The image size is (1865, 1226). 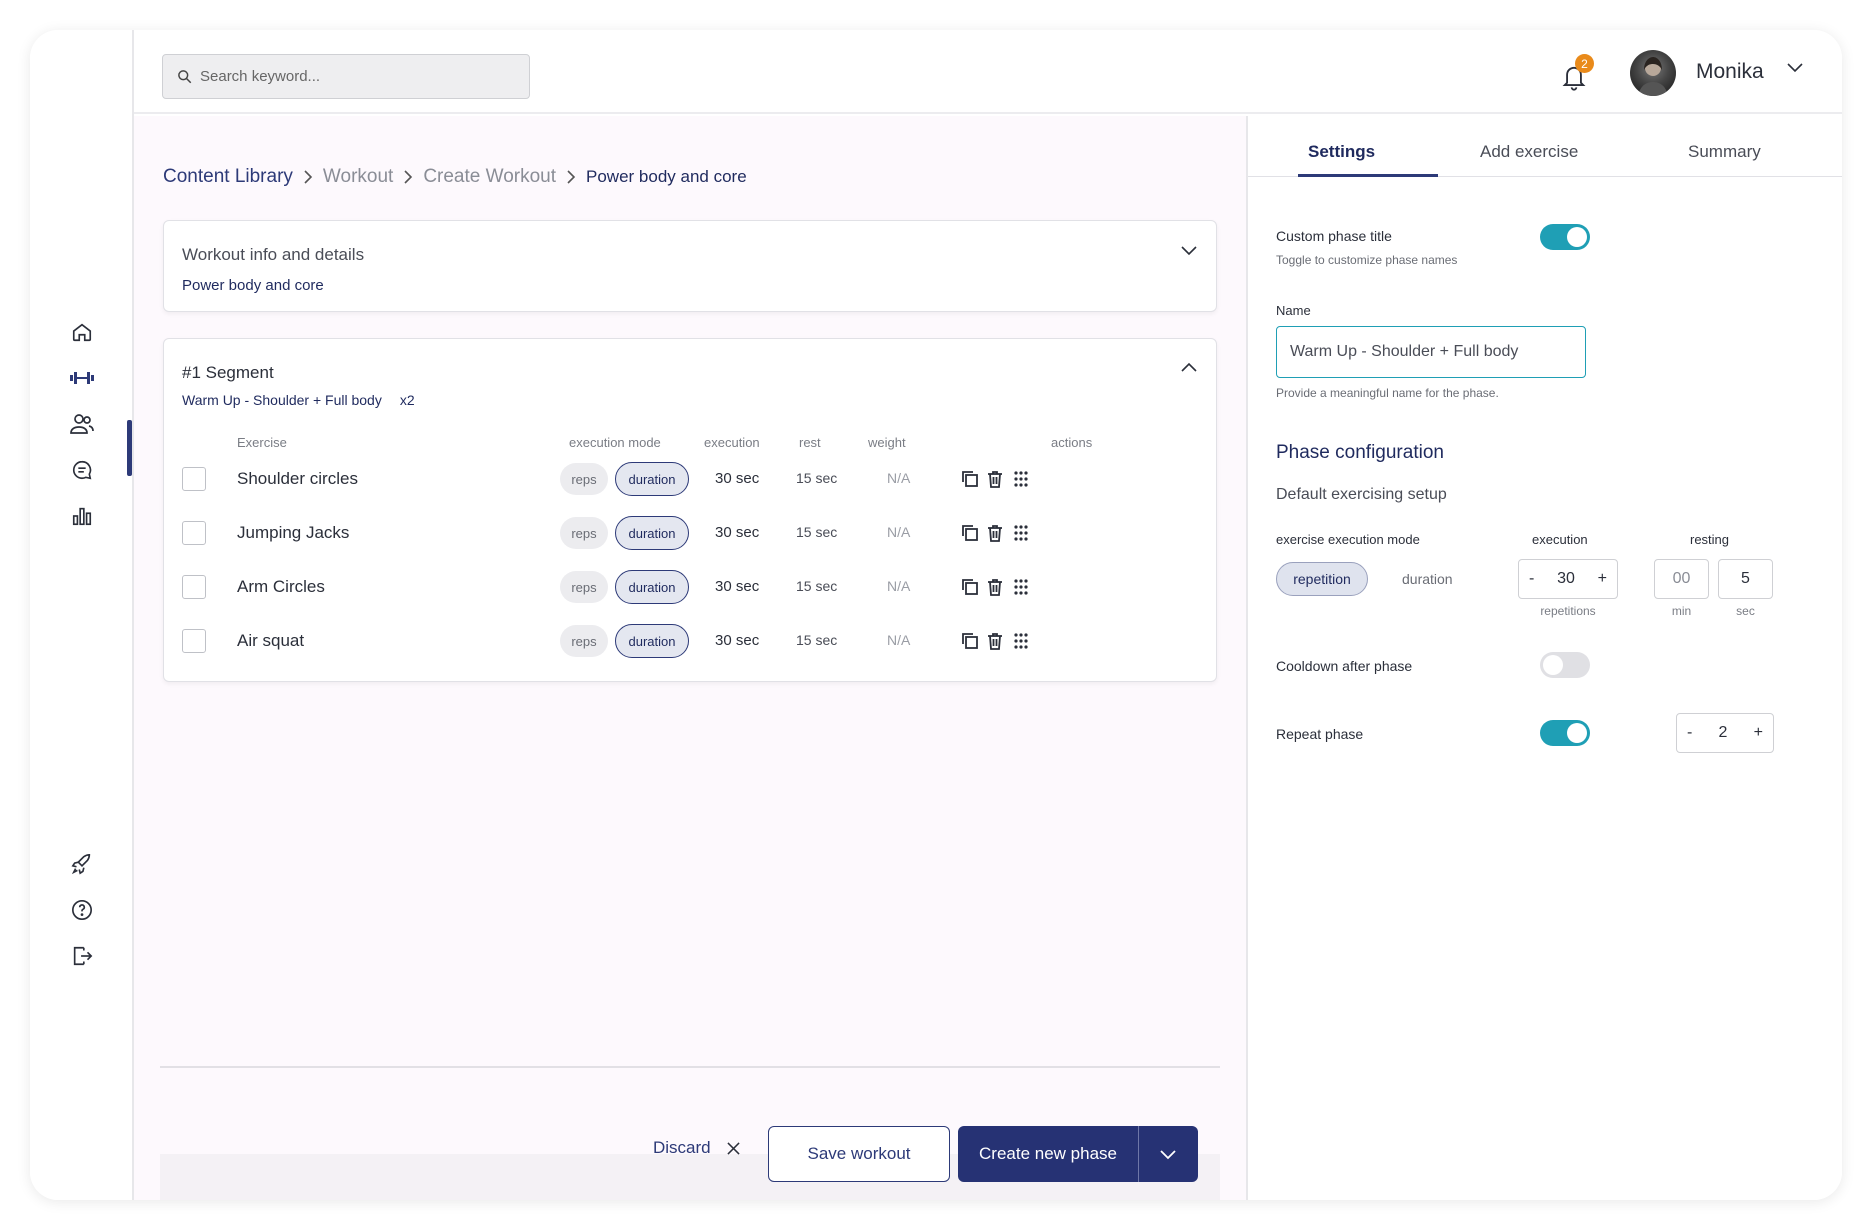 I want to click on default-setup-title: Default exercising setup, so click(x=1361, y=494).